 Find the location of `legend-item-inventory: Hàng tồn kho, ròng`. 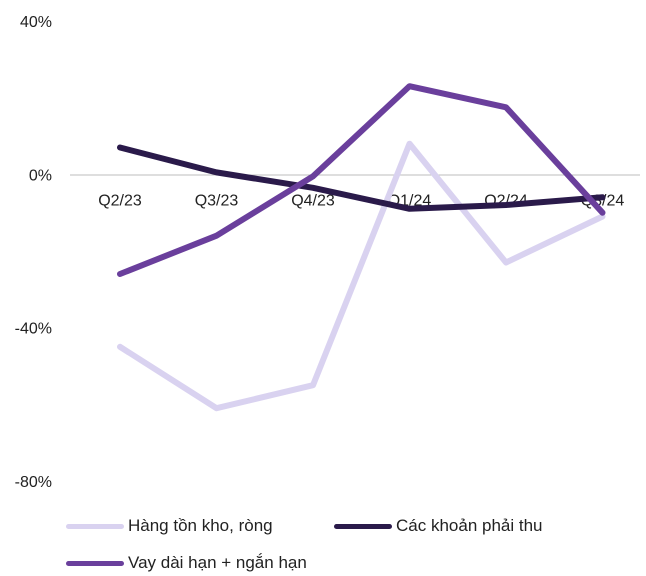

legend-item-inventory: Hàng tồn kho, ròng is located at coordinates (169, 526).